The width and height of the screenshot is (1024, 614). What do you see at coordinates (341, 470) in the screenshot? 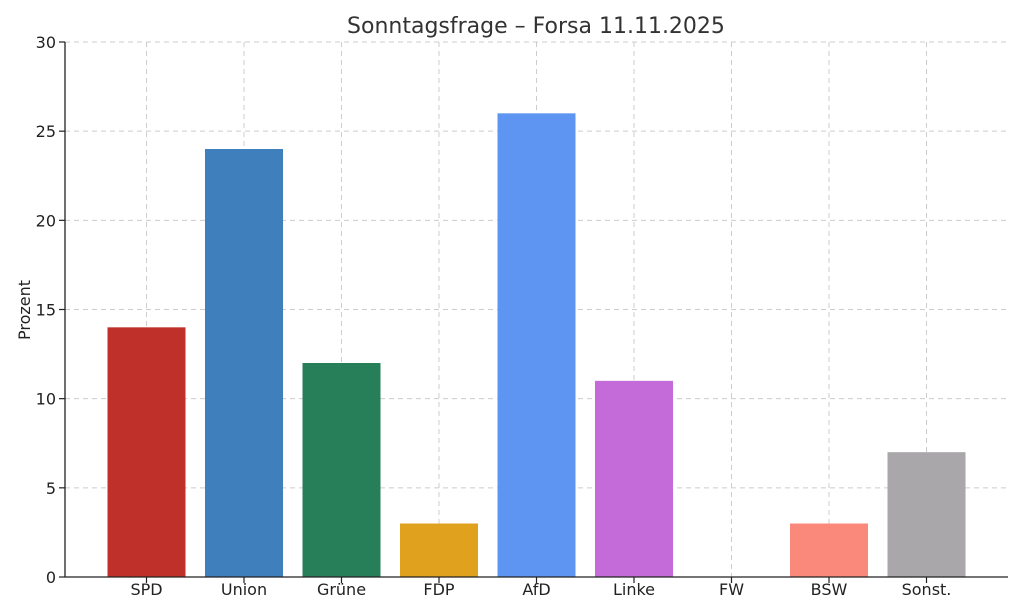
I see `bar-grüne` at bounding box center [341, 470].